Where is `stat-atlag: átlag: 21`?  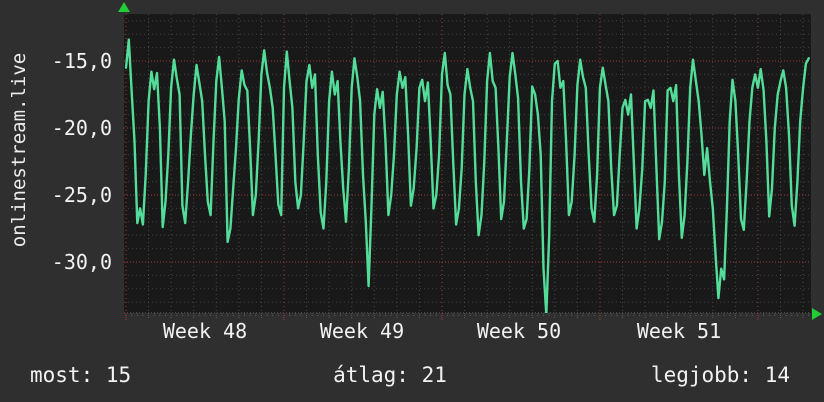 stat-atlag: átlag: 21 is located at coordinates (390, 375).